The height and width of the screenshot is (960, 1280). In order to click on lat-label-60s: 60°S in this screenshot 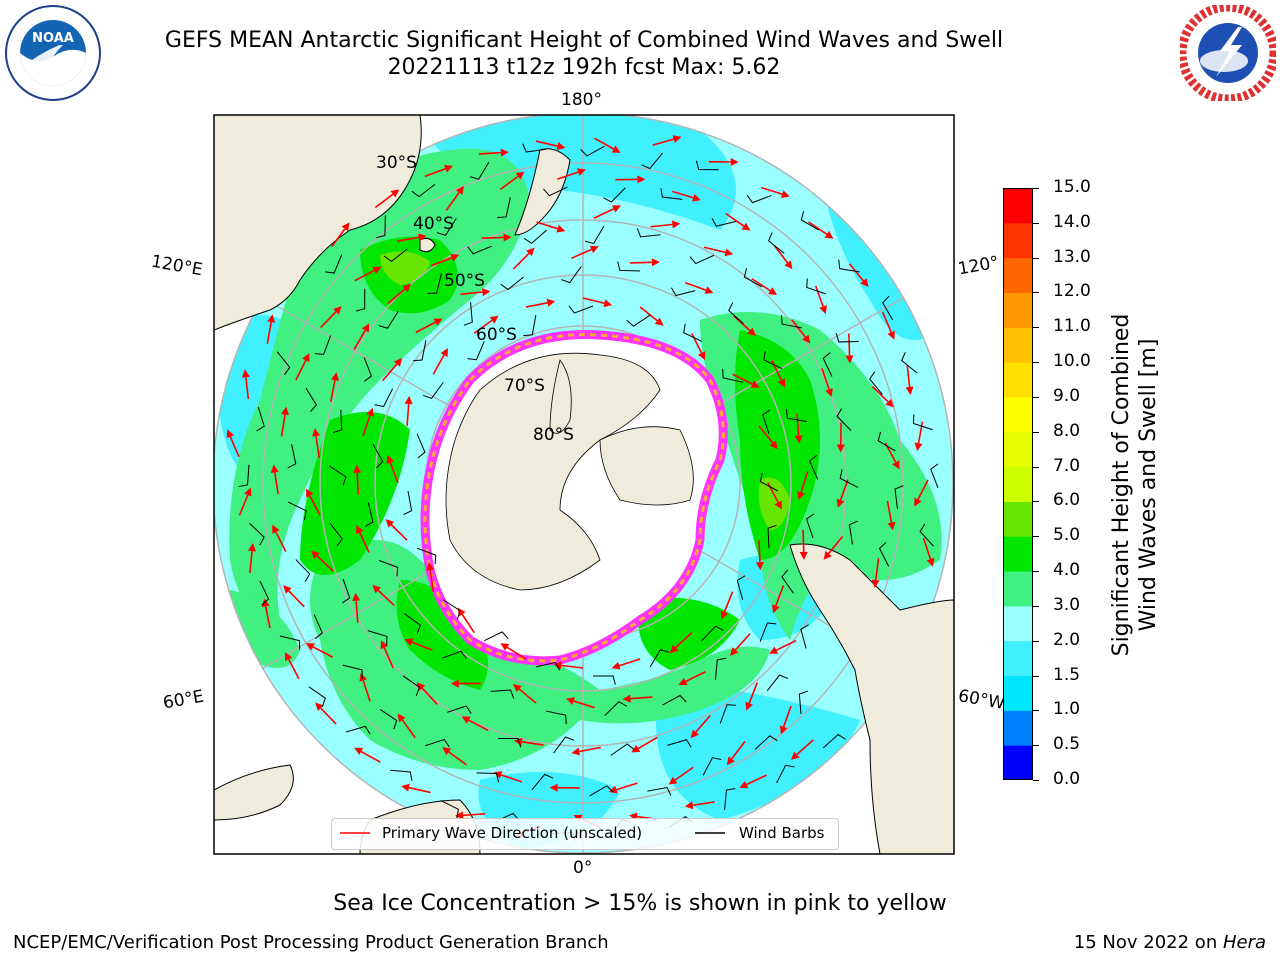, I will do `click(496, 335)`.